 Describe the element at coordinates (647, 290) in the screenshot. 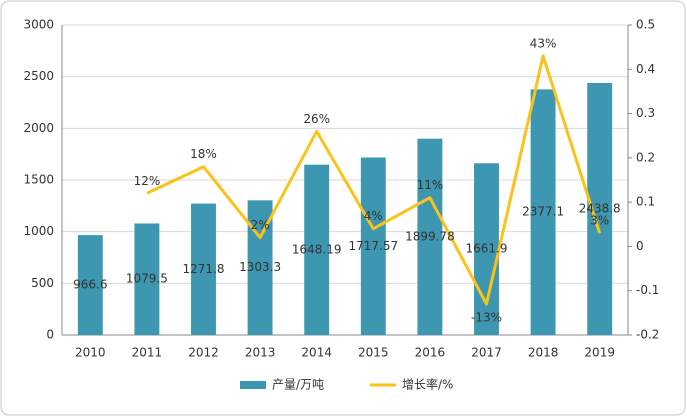

I see `y2-tick-label: -0.1` at that location.